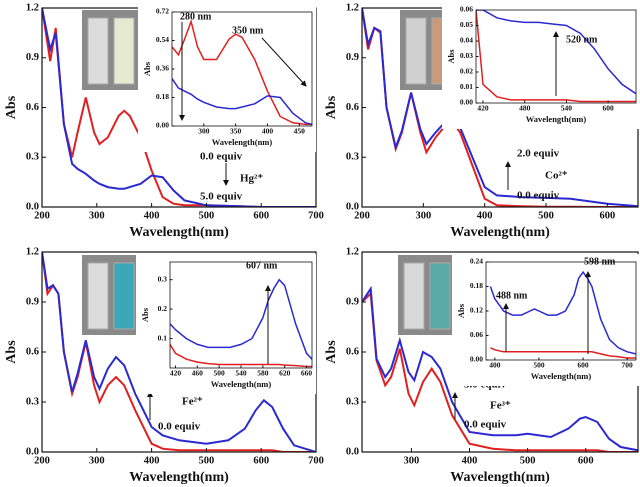  Describe the element at coordinates (162, 68) in the screenshot. I see `y-tick-label: 0.36` at that location.